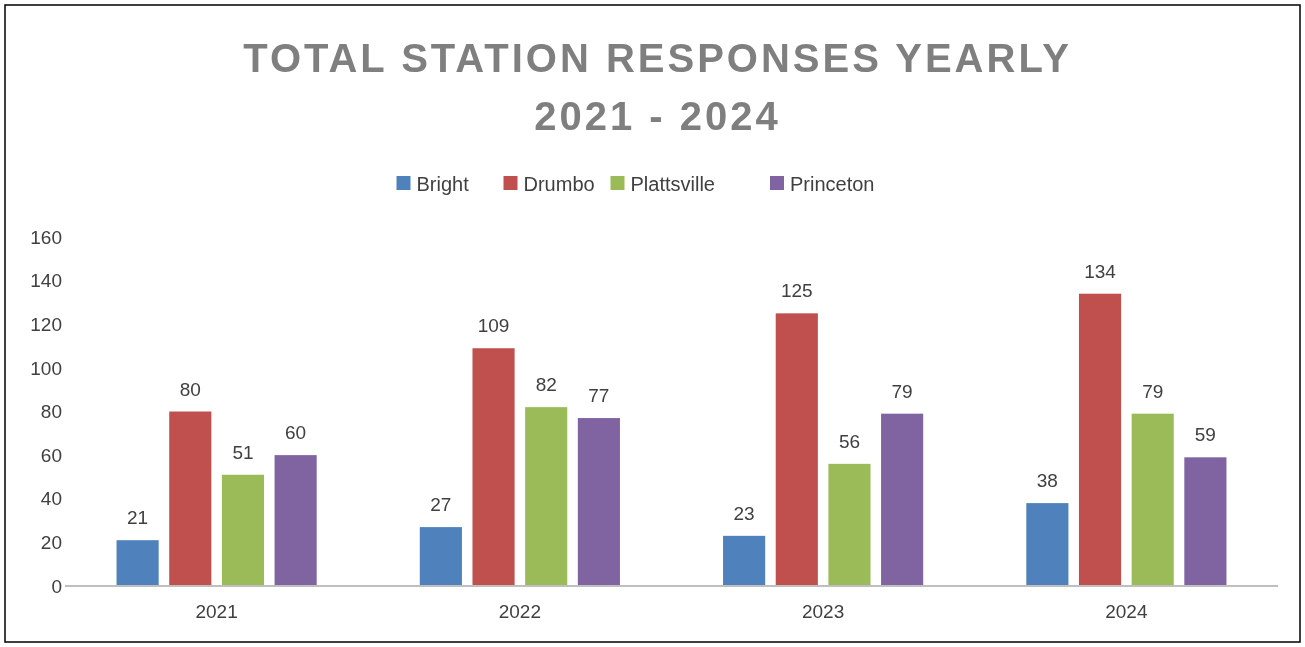  Describe the element at coordinates (51, 499) in the screenshot. I see `y-tick-label: 40` at that location.